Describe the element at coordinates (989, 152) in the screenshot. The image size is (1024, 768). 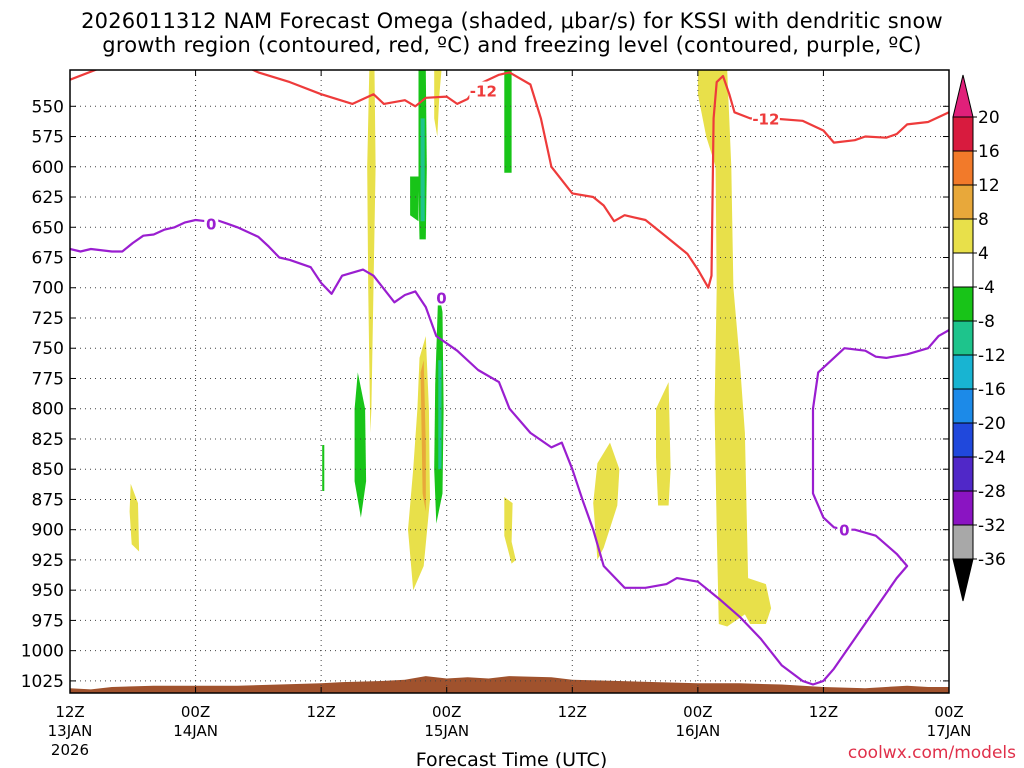
I see `colorbar-label: 16` at that location.